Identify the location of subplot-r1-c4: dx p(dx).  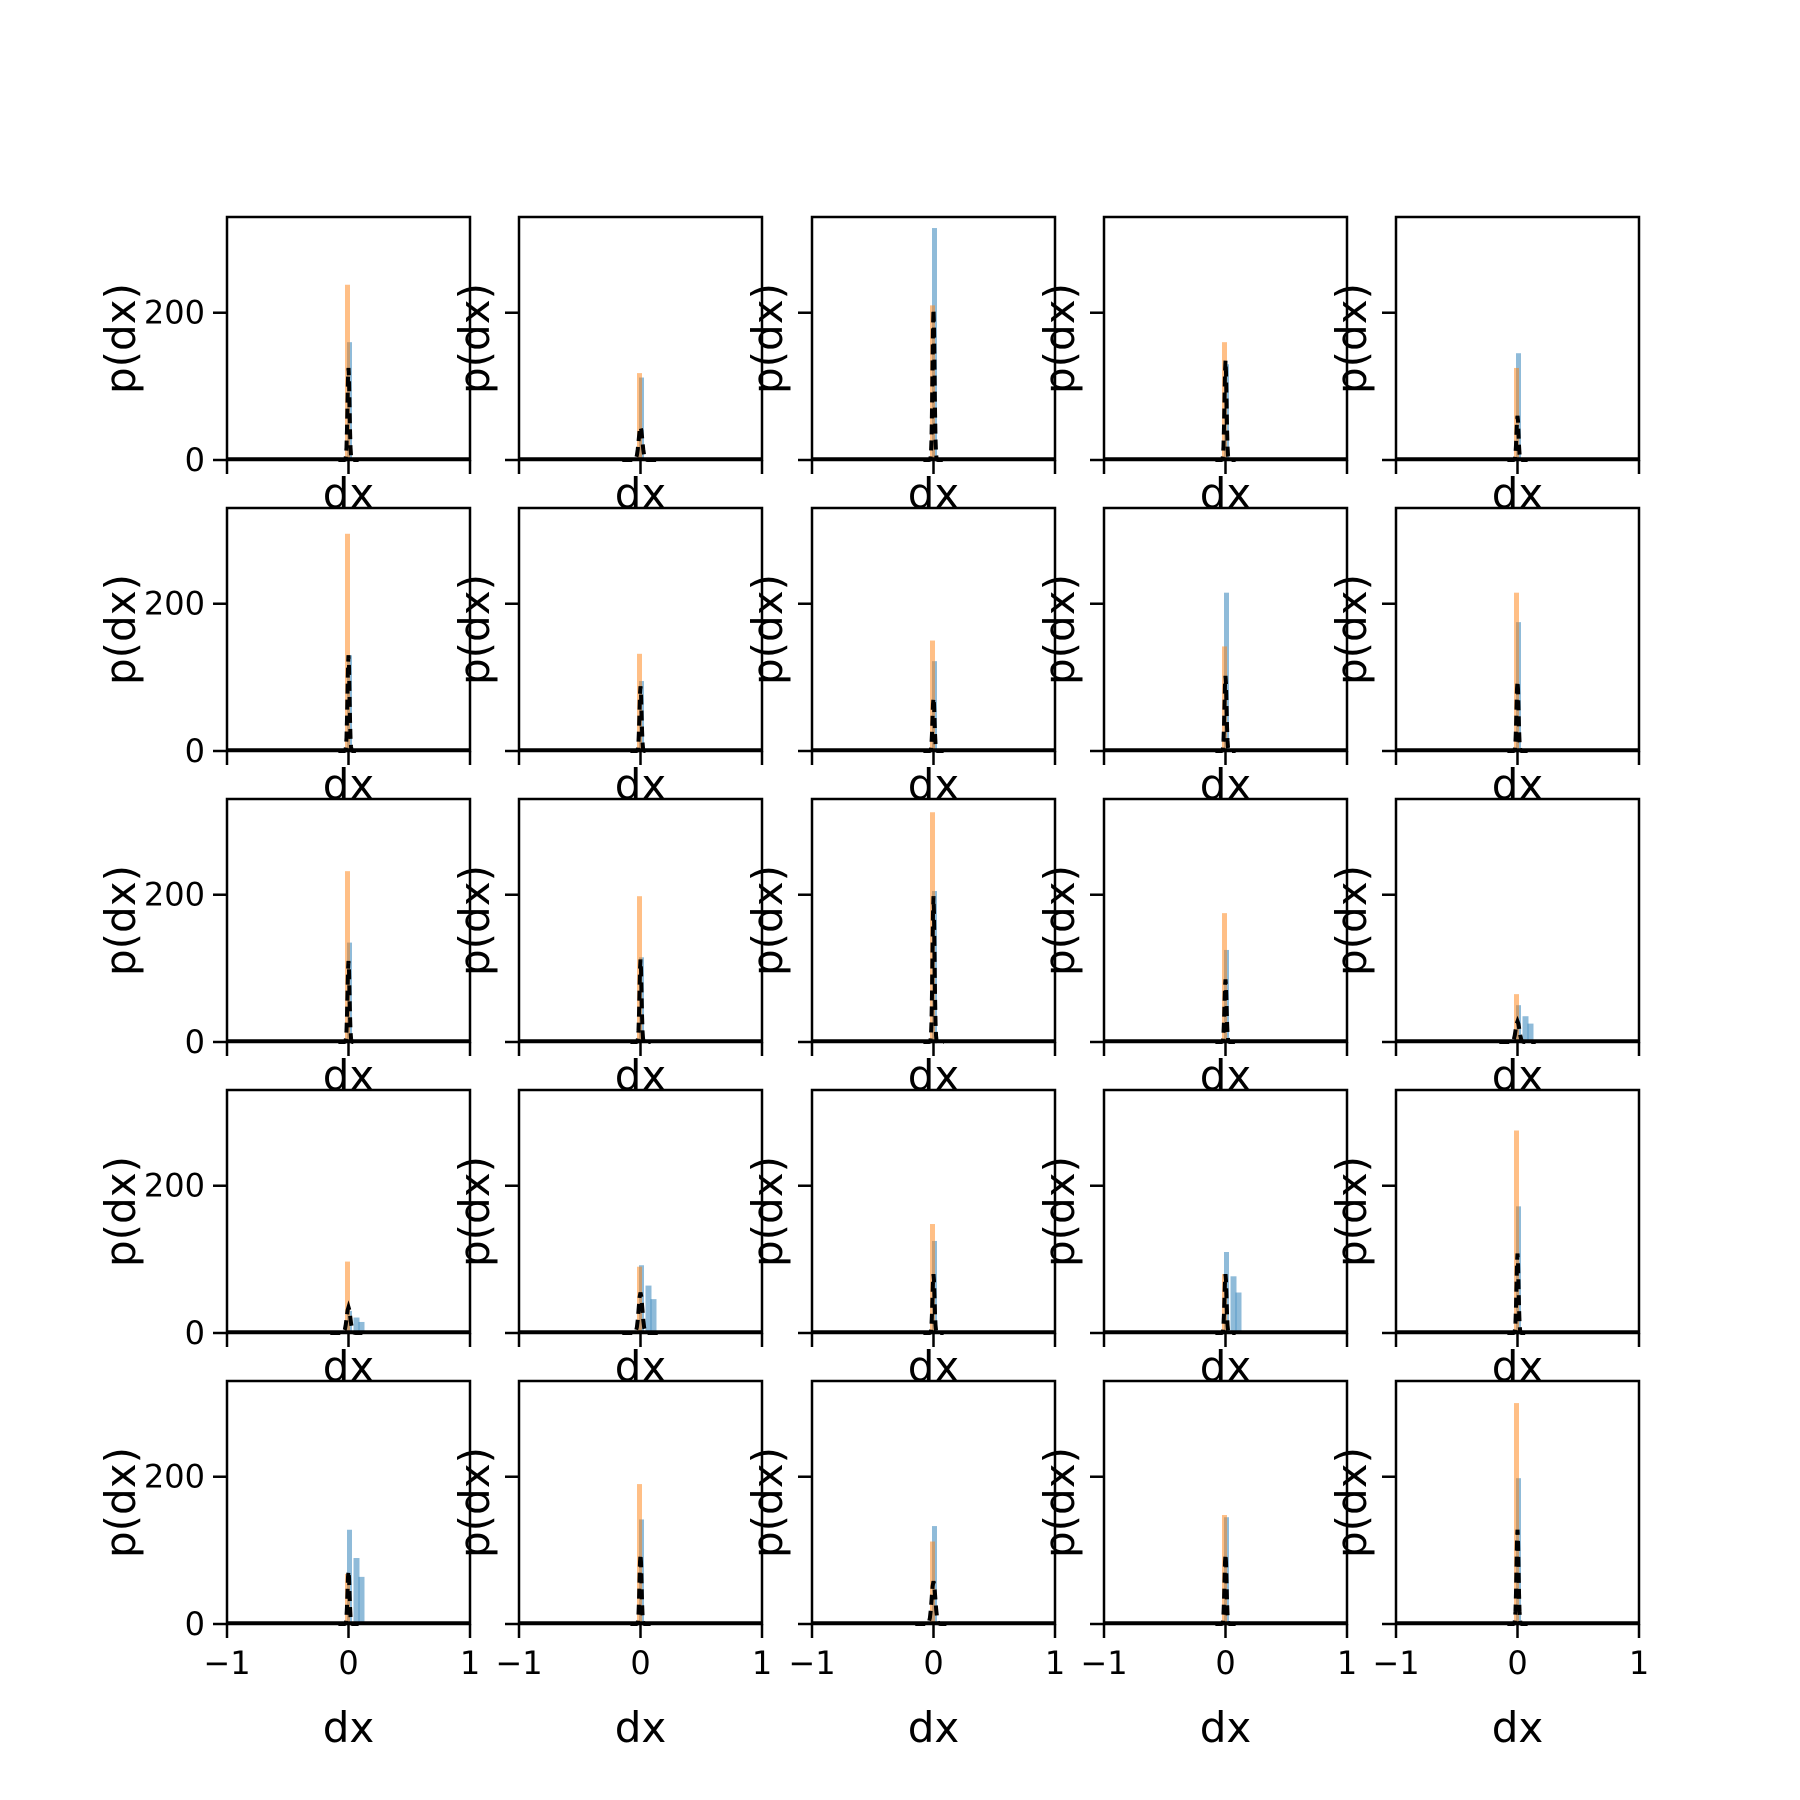
(1192, 366).